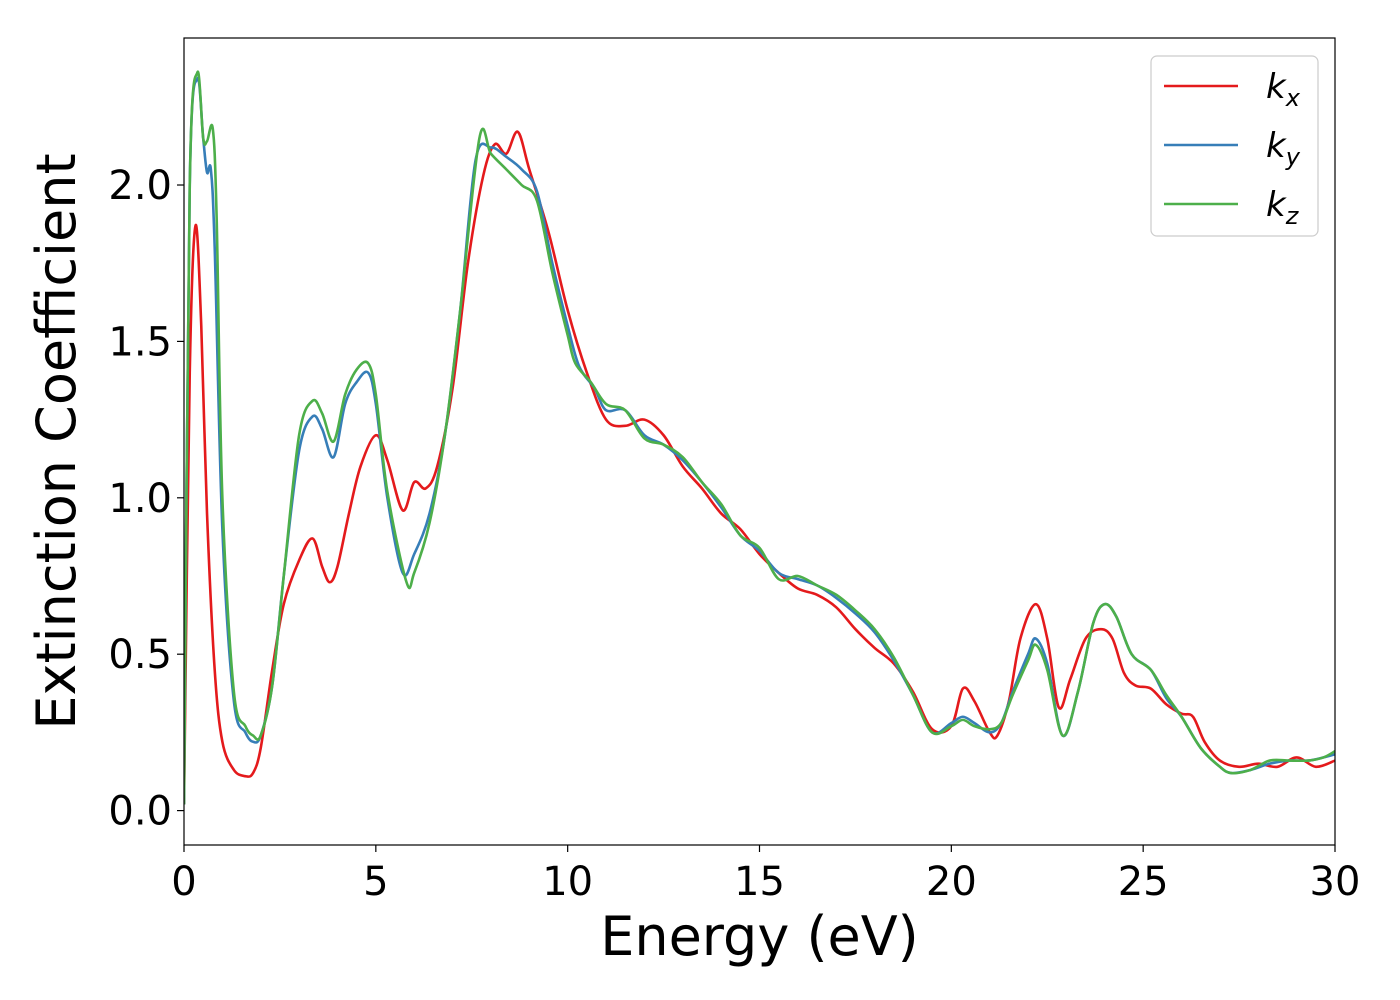 The width and height of the screenshot is (1400, 1000). I want to click on x-tick-label: 25, so click(1143, 882).